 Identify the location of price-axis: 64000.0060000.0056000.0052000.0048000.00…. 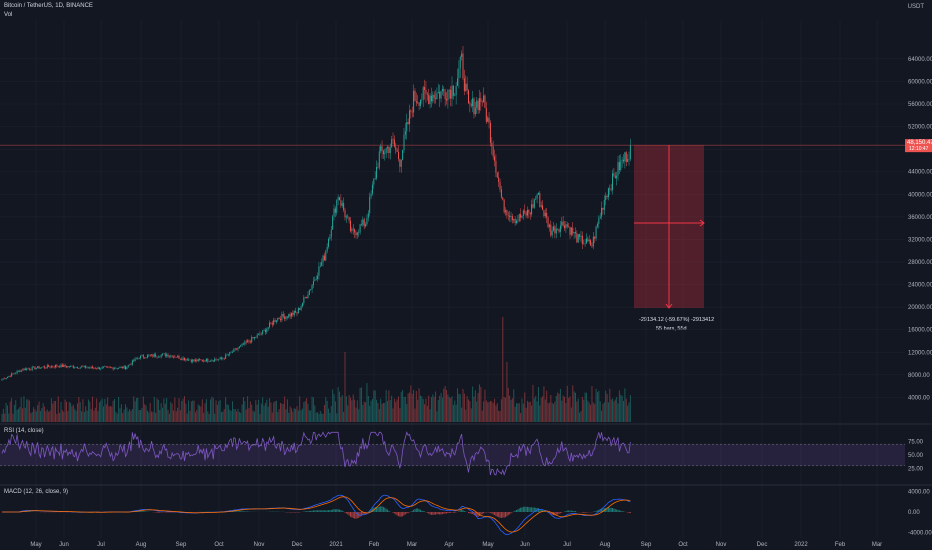
(920, 229).